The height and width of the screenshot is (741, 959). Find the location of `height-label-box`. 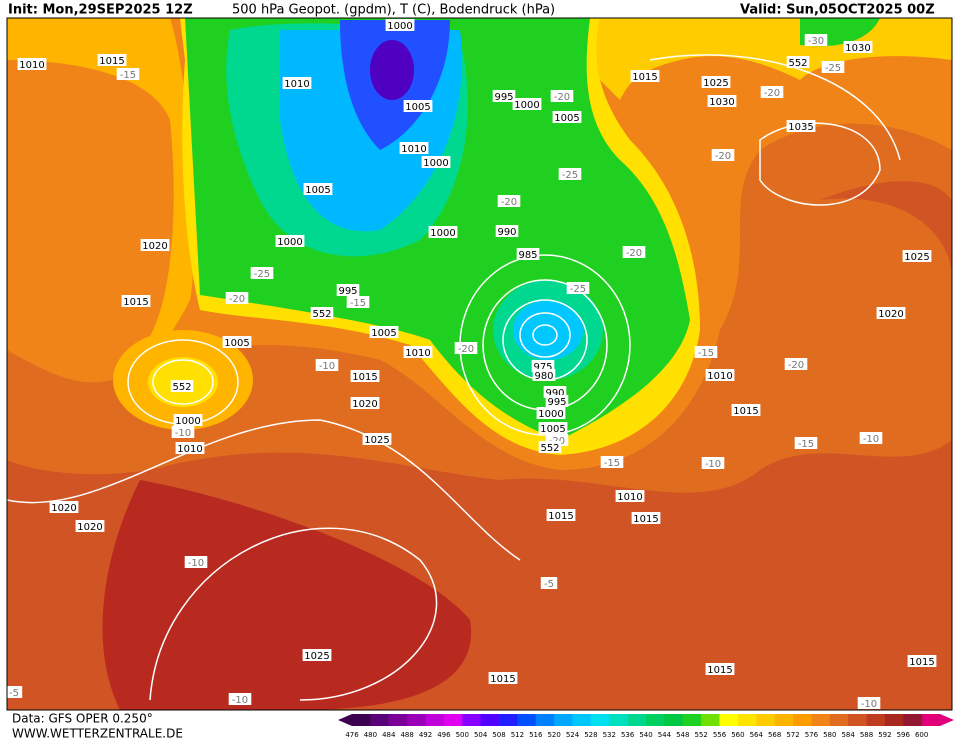

height-label-box is located at coordinates (322, 313).